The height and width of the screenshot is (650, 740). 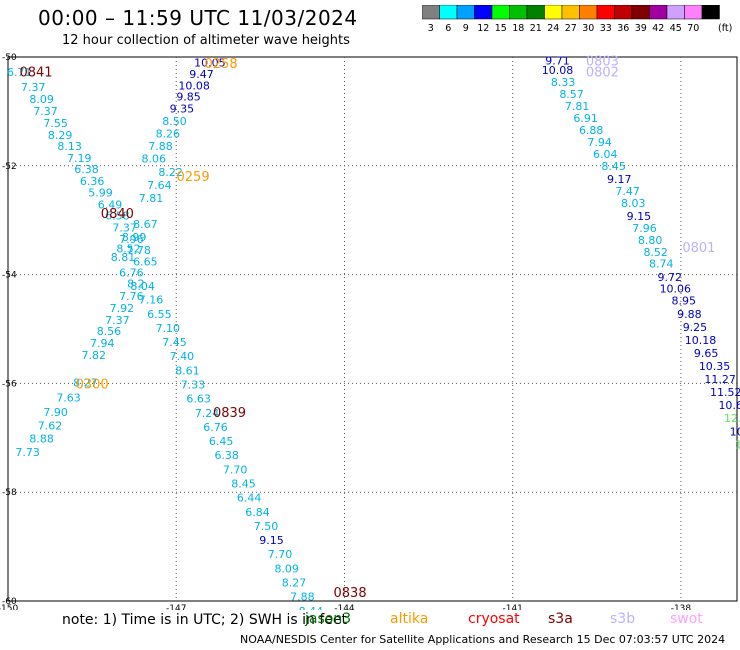 I want to click on wave-height-label: 7.10, so click(x=168, y=328).